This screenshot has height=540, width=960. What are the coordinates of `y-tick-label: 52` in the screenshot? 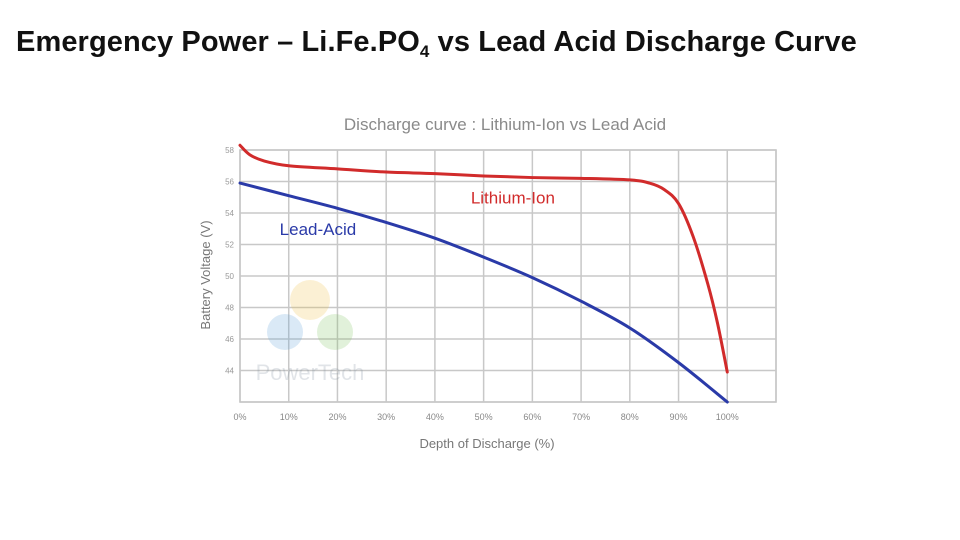 It's located at (229, 245).